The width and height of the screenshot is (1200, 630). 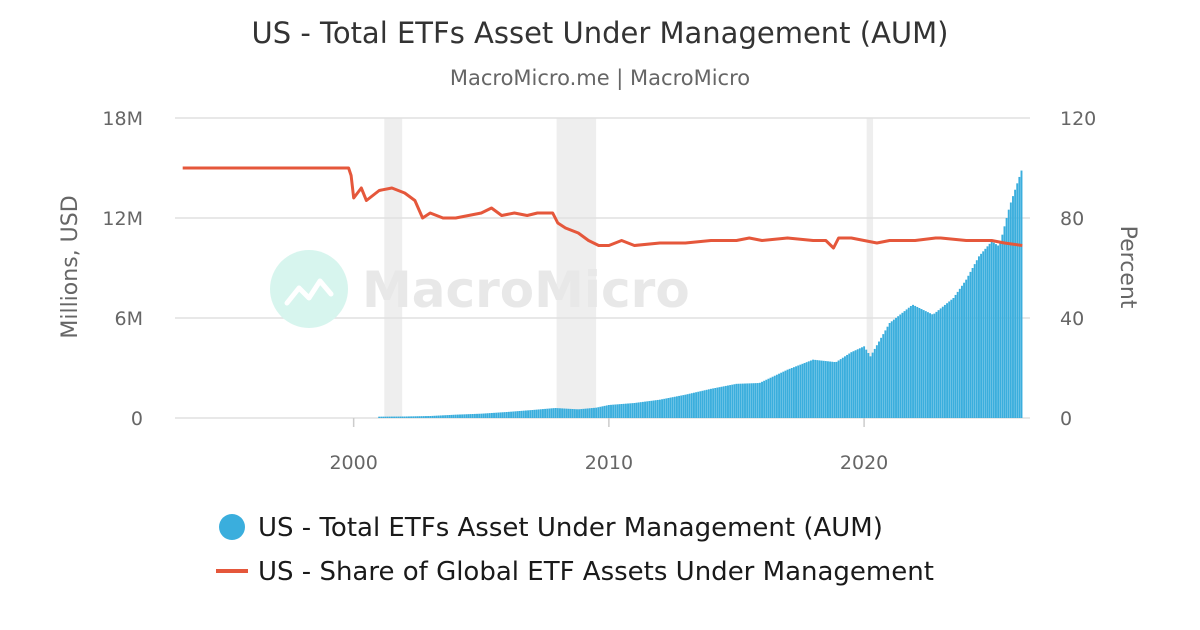 I want to click on x-axis-ticks: 2000 2010 2020, so click(x=608, y=446).